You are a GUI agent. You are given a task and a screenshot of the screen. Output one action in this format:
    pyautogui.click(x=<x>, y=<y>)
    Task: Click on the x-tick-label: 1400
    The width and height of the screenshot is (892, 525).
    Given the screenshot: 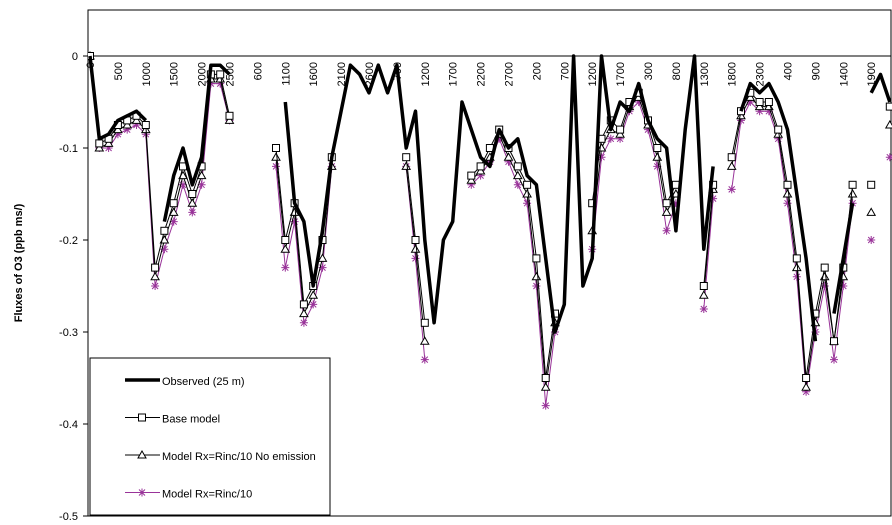 What is the action you would take?
    pyautogui.click(x=844, y=74)
    